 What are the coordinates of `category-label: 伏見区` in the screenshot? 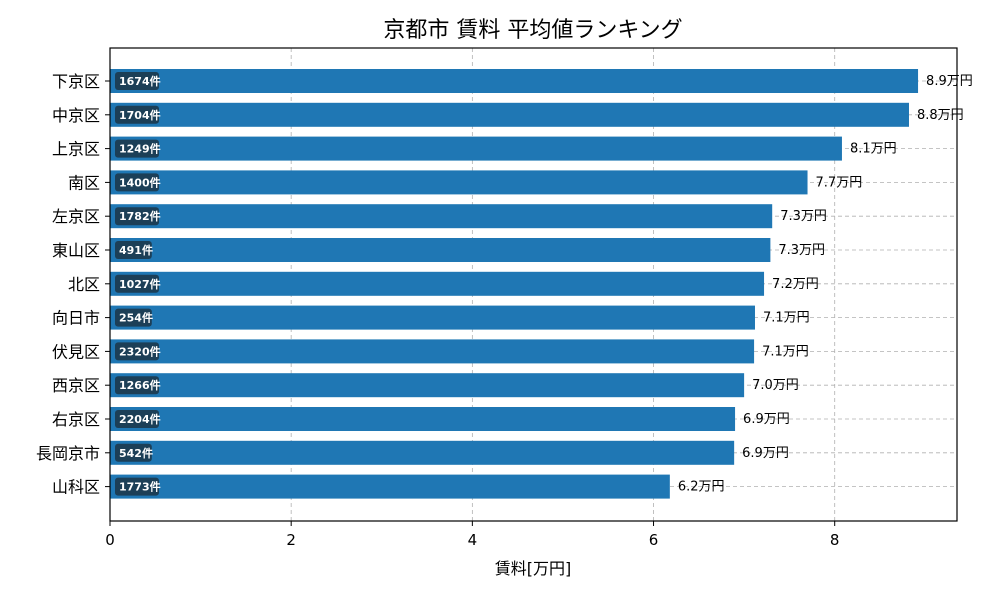 It's located at (76, 351).